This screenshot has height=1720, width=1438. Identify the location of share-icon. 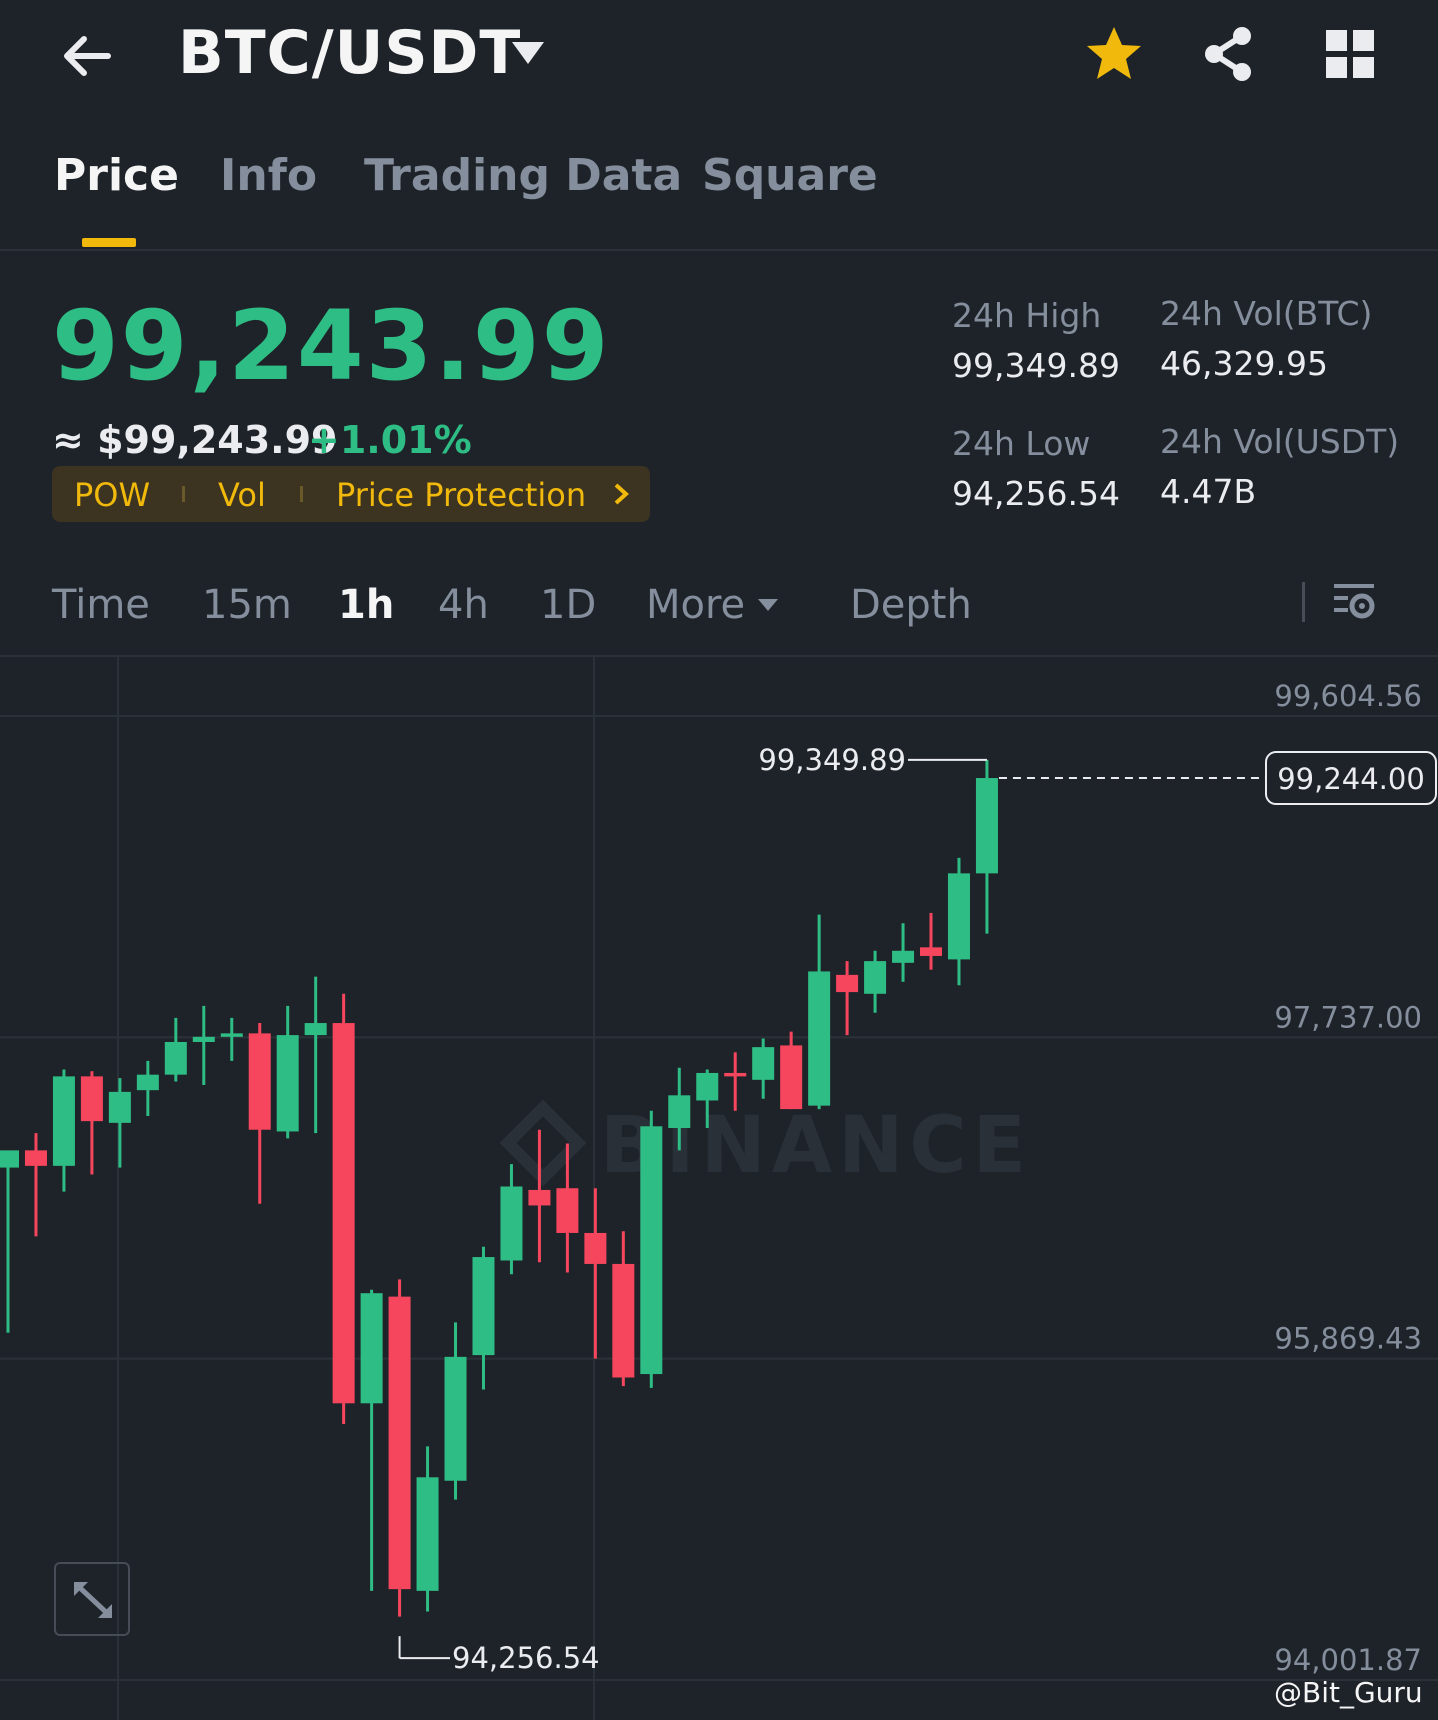
(1228, 54).